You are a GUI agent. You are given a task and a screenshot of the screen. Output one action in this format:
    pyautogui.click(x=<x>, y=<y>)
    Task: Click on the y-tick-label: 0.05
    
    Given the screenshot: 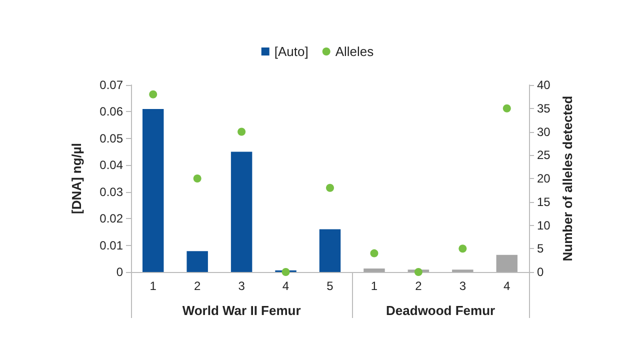 What is the action you would take?
    pyautogui.click(x=112, y=138)
    